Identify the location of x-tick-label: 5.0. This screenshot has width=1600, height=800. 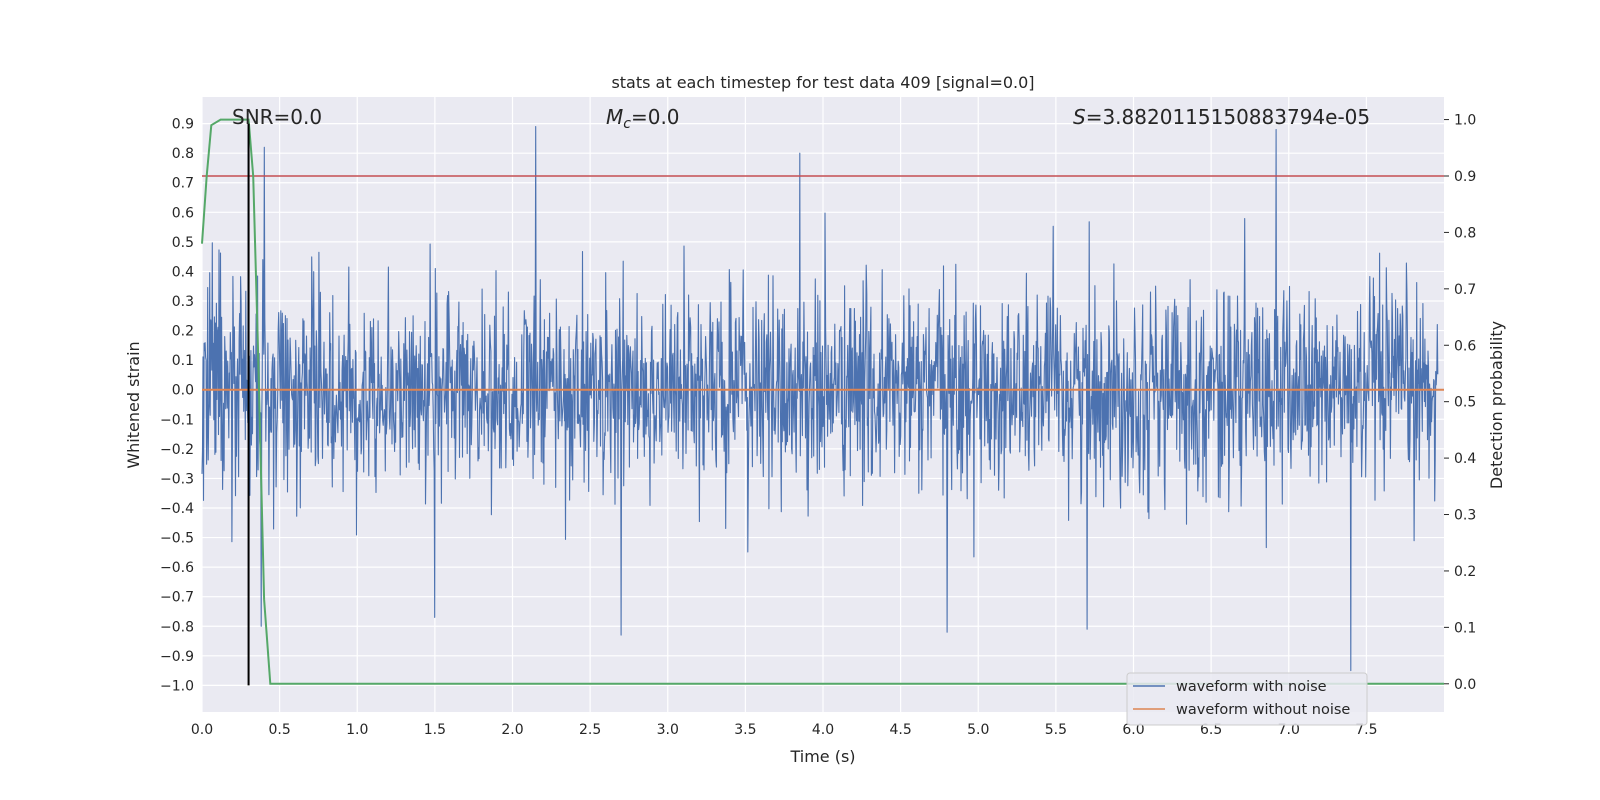
(978, 730).